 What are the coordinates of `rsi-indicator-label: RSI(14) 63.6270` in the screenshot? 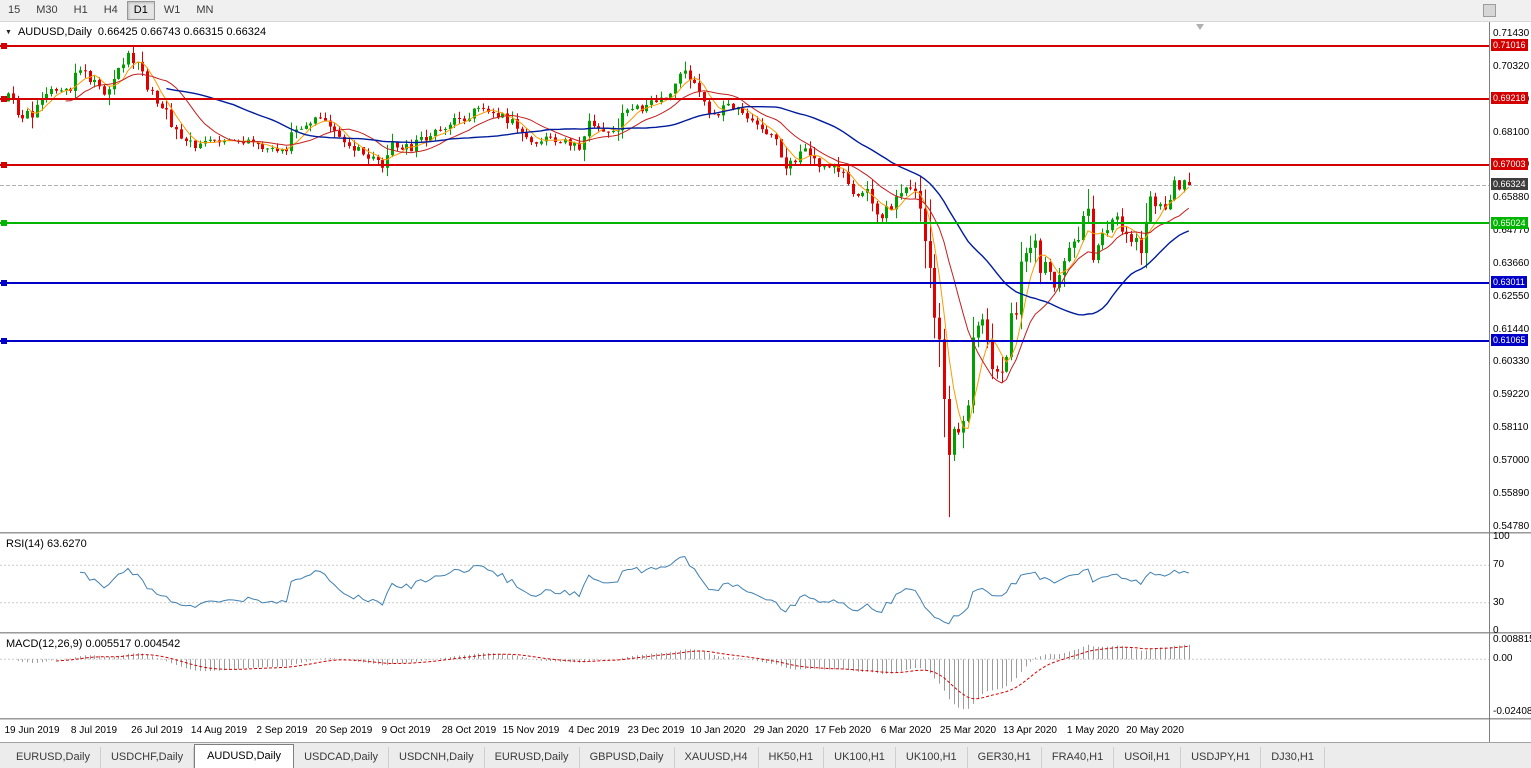 It's located at (46, 544).